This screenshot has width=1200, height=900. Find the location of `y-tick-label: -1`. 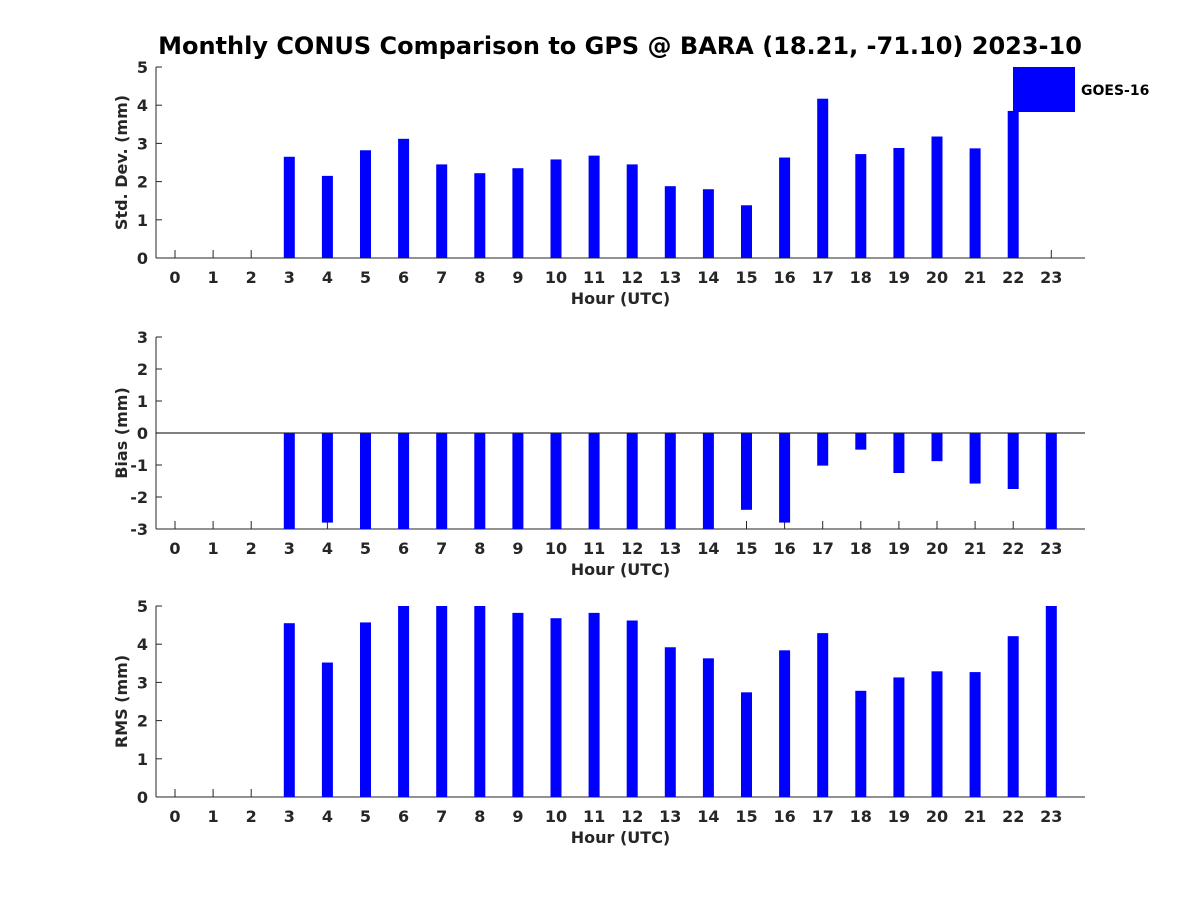

y-tick-label: -1 is located at coordinates (139, 465).